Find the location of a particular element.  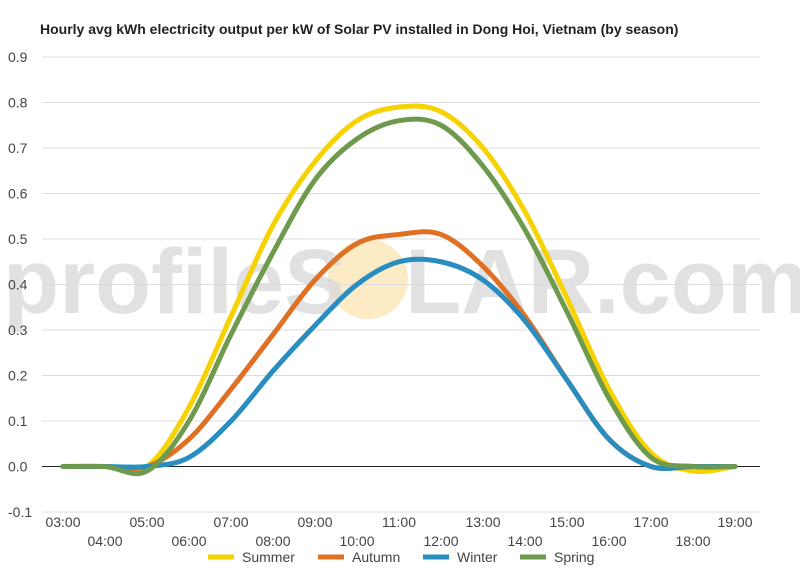

x-tick-label: 06:00 is located at coordinates (188, 541).